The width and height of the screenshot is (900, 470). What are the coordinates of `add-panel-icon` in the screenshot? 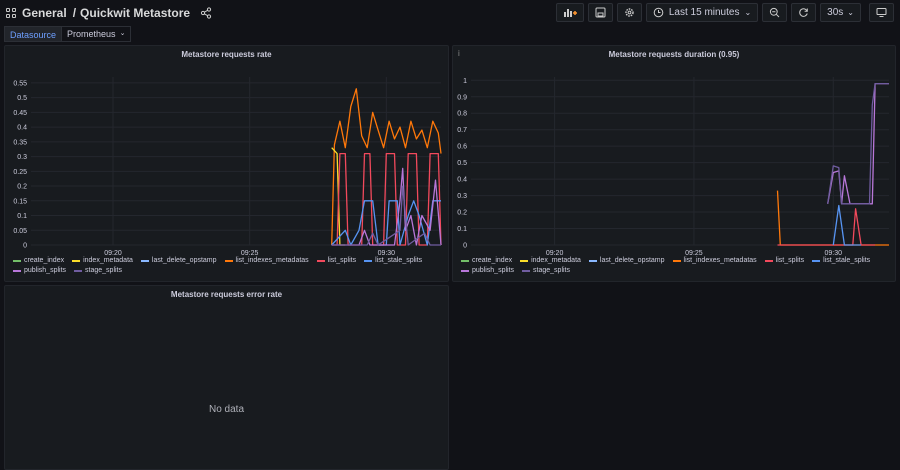 It's located at (570, 13).